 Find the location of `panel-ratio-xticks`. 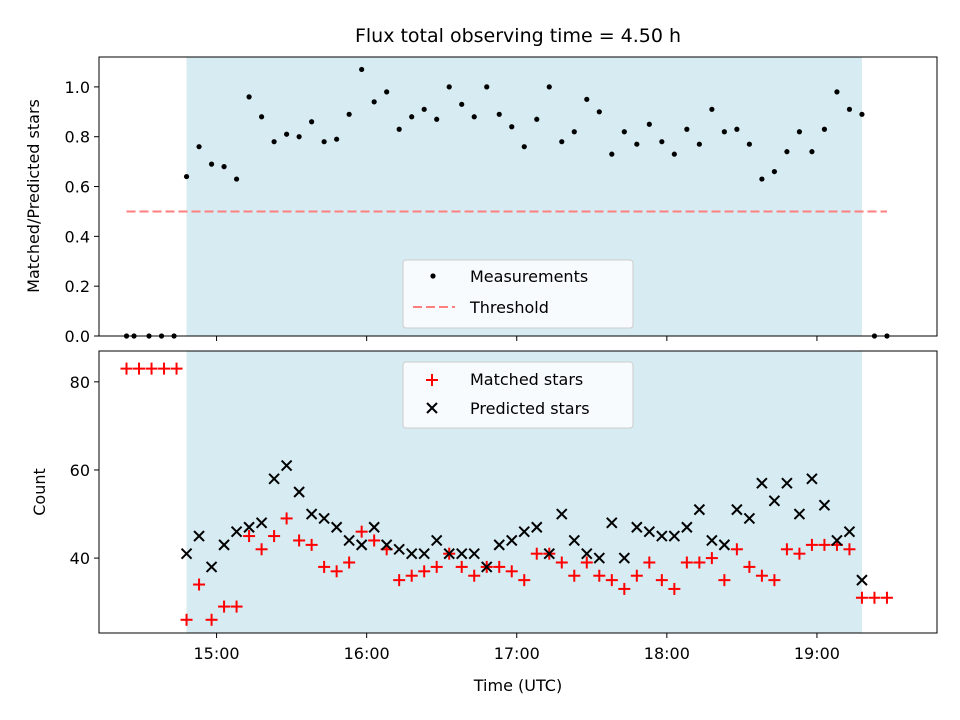

panel-ratio-xticks is located at coordinates (517, 338).